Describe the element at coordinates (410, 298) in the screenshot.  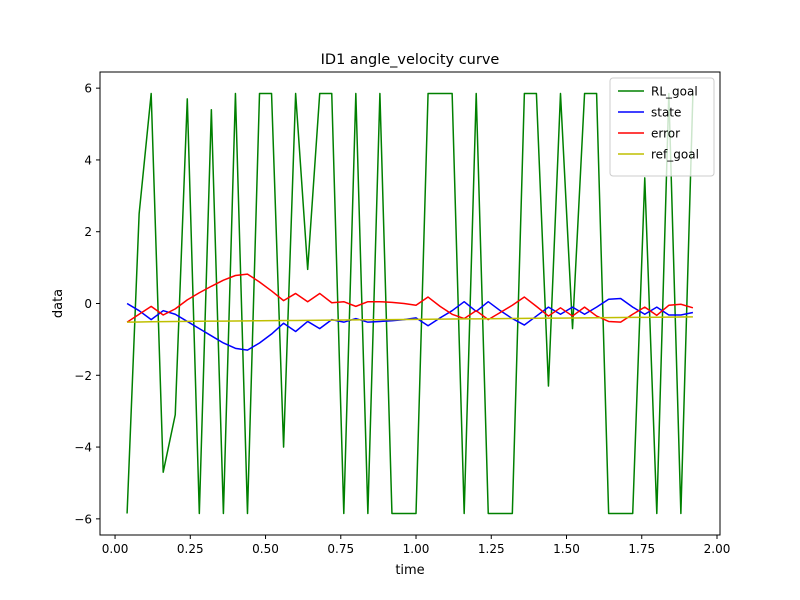
I see `series-line-error` at that location.